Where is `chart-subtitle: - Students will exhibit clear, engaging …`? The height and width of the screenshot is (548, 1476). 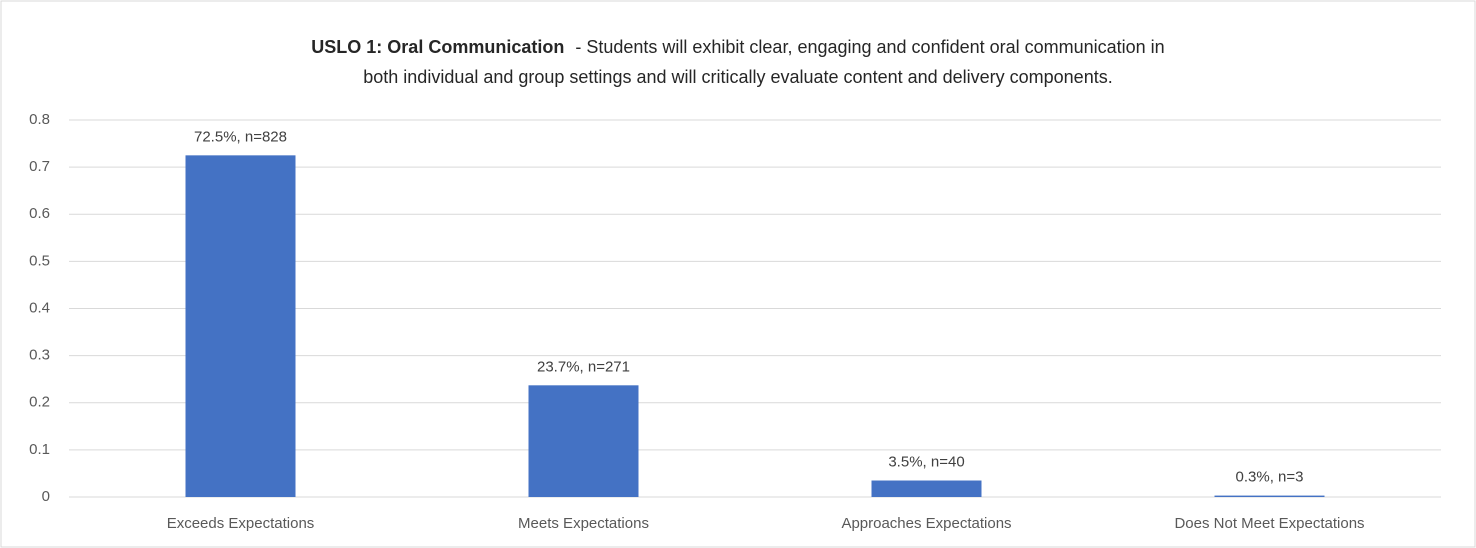 chart-subtitle: - Students will exhibit clear, engaging … is located at coordinates (869, 47).